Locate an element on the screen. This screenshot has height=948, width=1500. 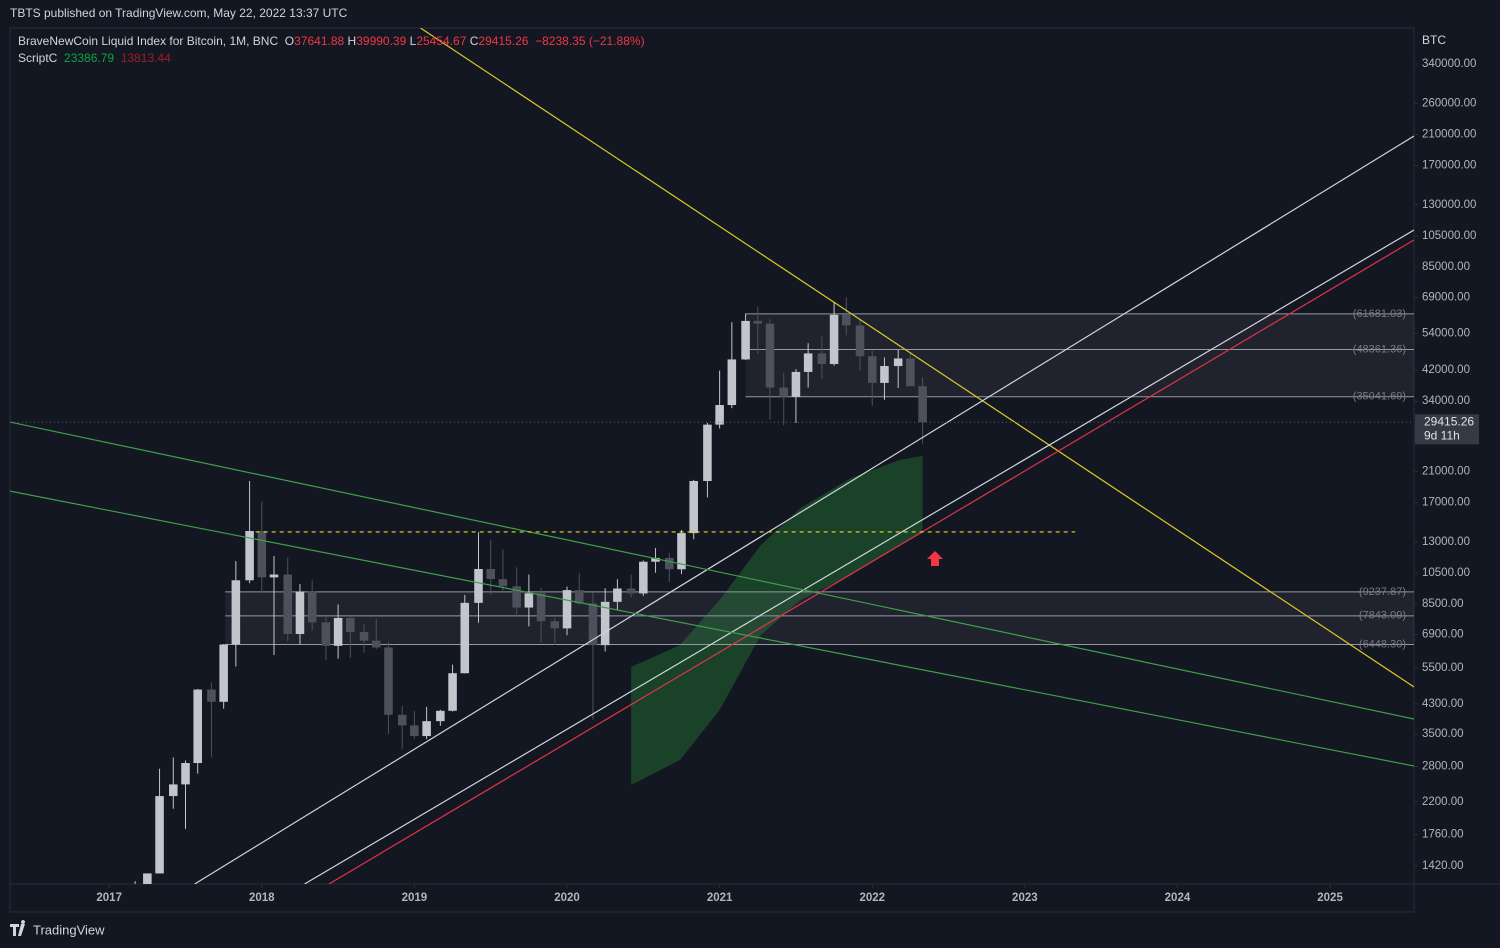
ohlc-key: C is located at coordinates (474, 41).